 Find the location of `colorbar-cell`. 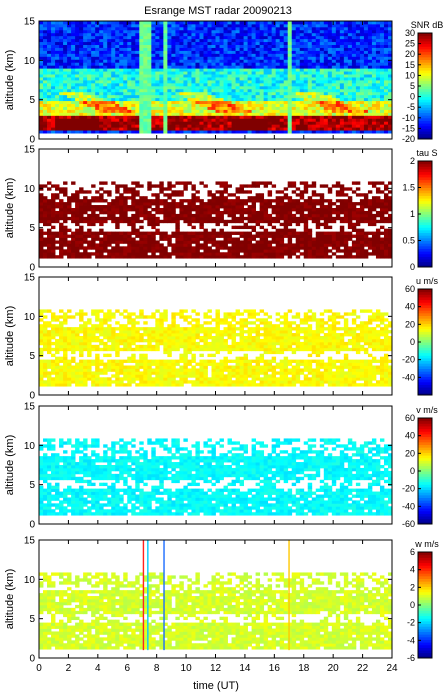

colorbar-cell is located at coordinates (425, 50).